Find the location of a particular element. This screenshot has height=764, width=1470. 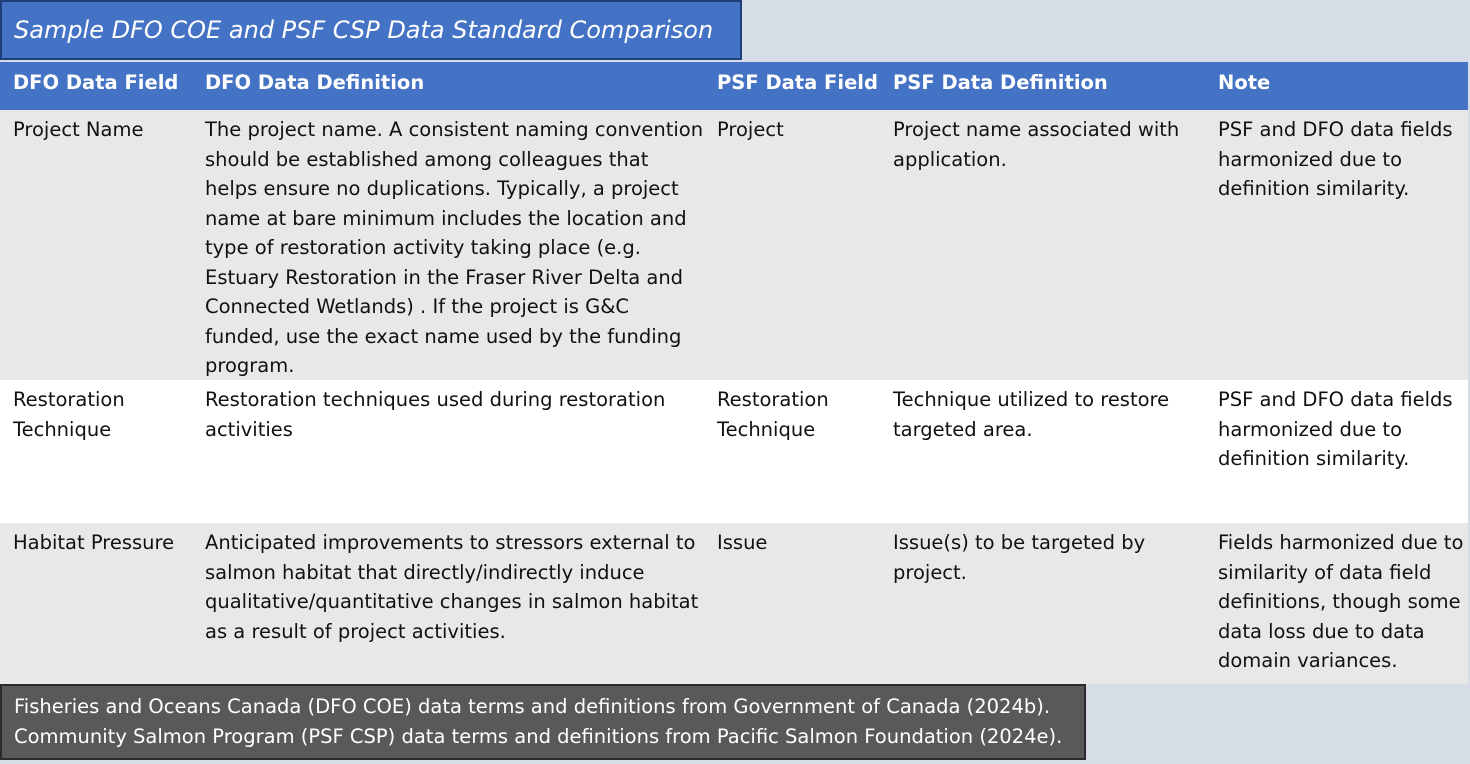

header-dfo-definition: DFO Data Definition is located at coordinates (315, 82).